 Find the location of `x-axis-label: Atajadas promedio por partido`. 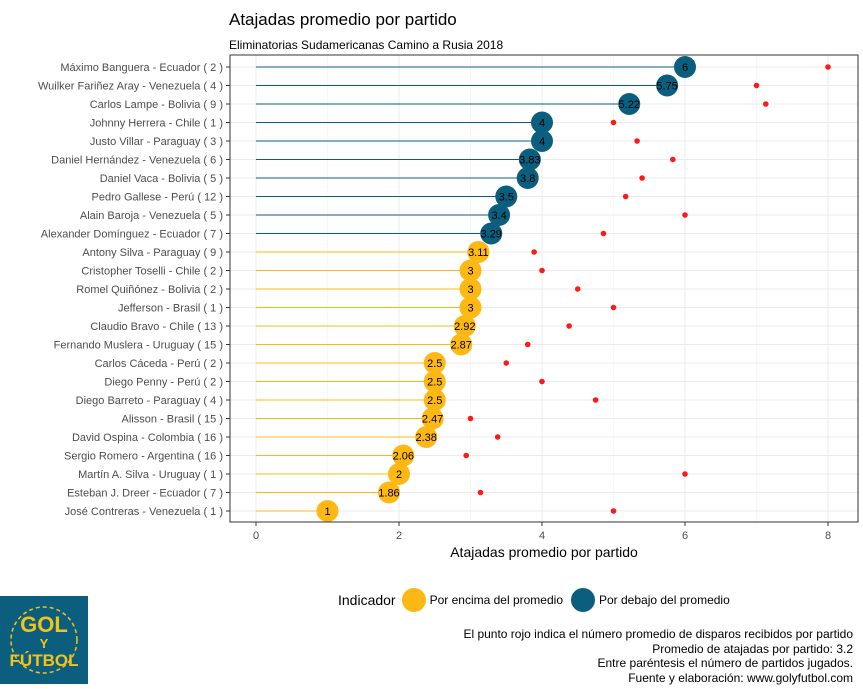

x-axis-label: Atajadas promedio por partido is located at coordinates (544, 552).